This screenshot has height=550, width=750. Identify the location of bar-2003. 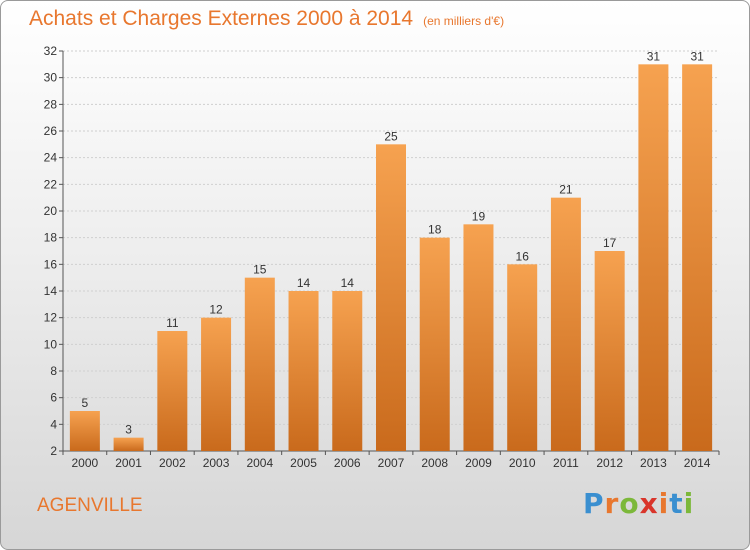
(216, 384).